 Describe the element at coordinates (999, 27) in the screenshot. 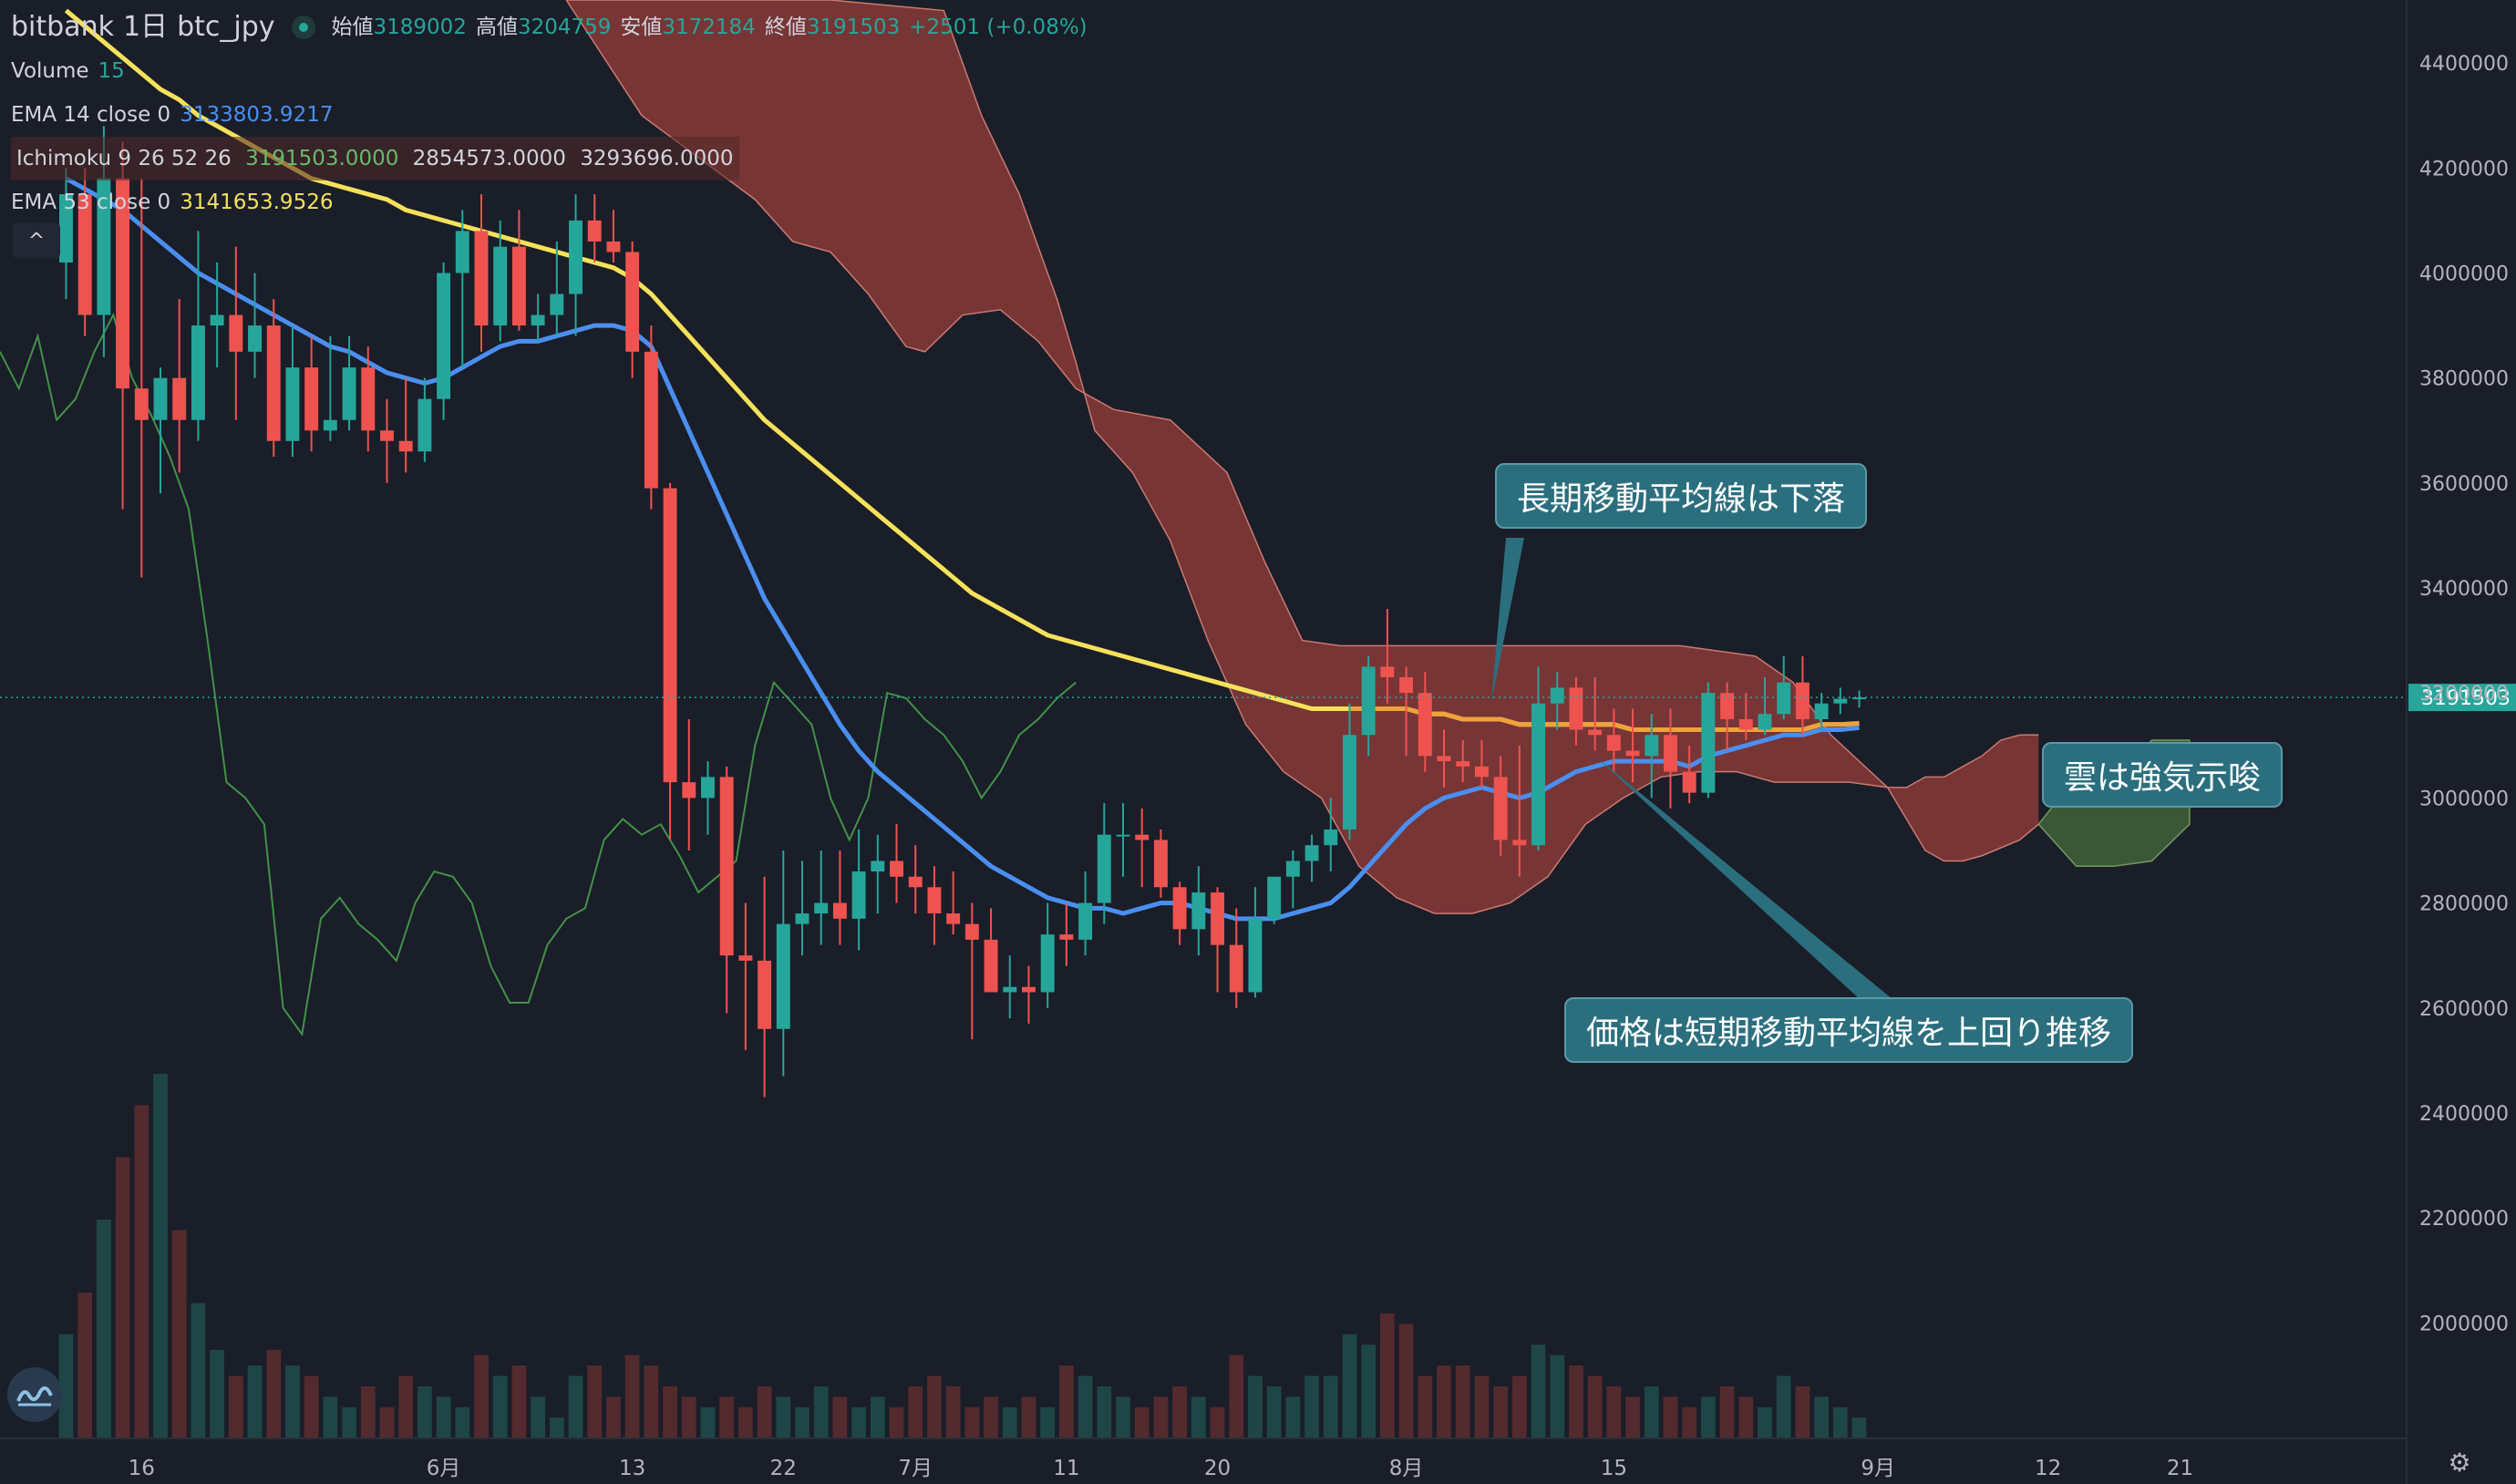

I see `change-value: +2501 (+0.08%)` at that location.